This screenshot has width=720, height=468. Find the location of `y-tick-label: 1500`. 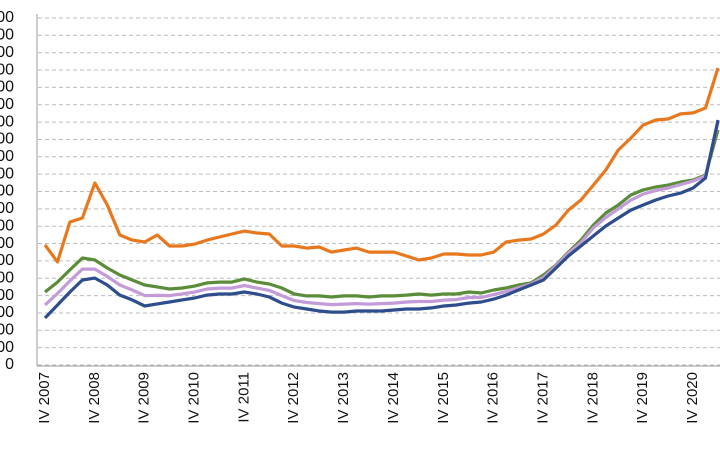

y-tick-label: 1500 is located at coordinates (7, 104).